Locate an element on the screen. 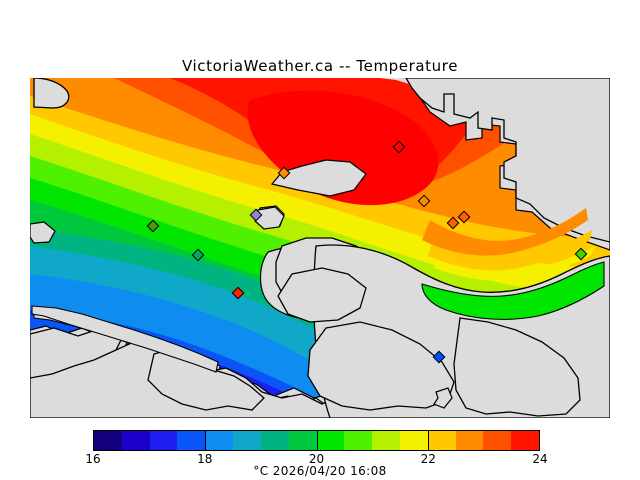  colorbar-tick-labels: 16 18 20 22 24 is located at coordinates (320, 460).